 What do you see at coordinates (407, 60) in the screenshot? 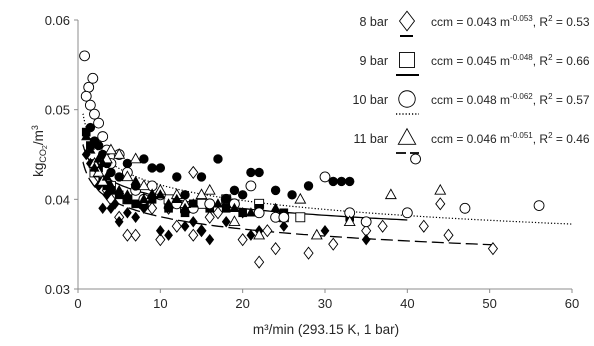
I see `legend-marker-9-bar` at bounding box center [407, 60].